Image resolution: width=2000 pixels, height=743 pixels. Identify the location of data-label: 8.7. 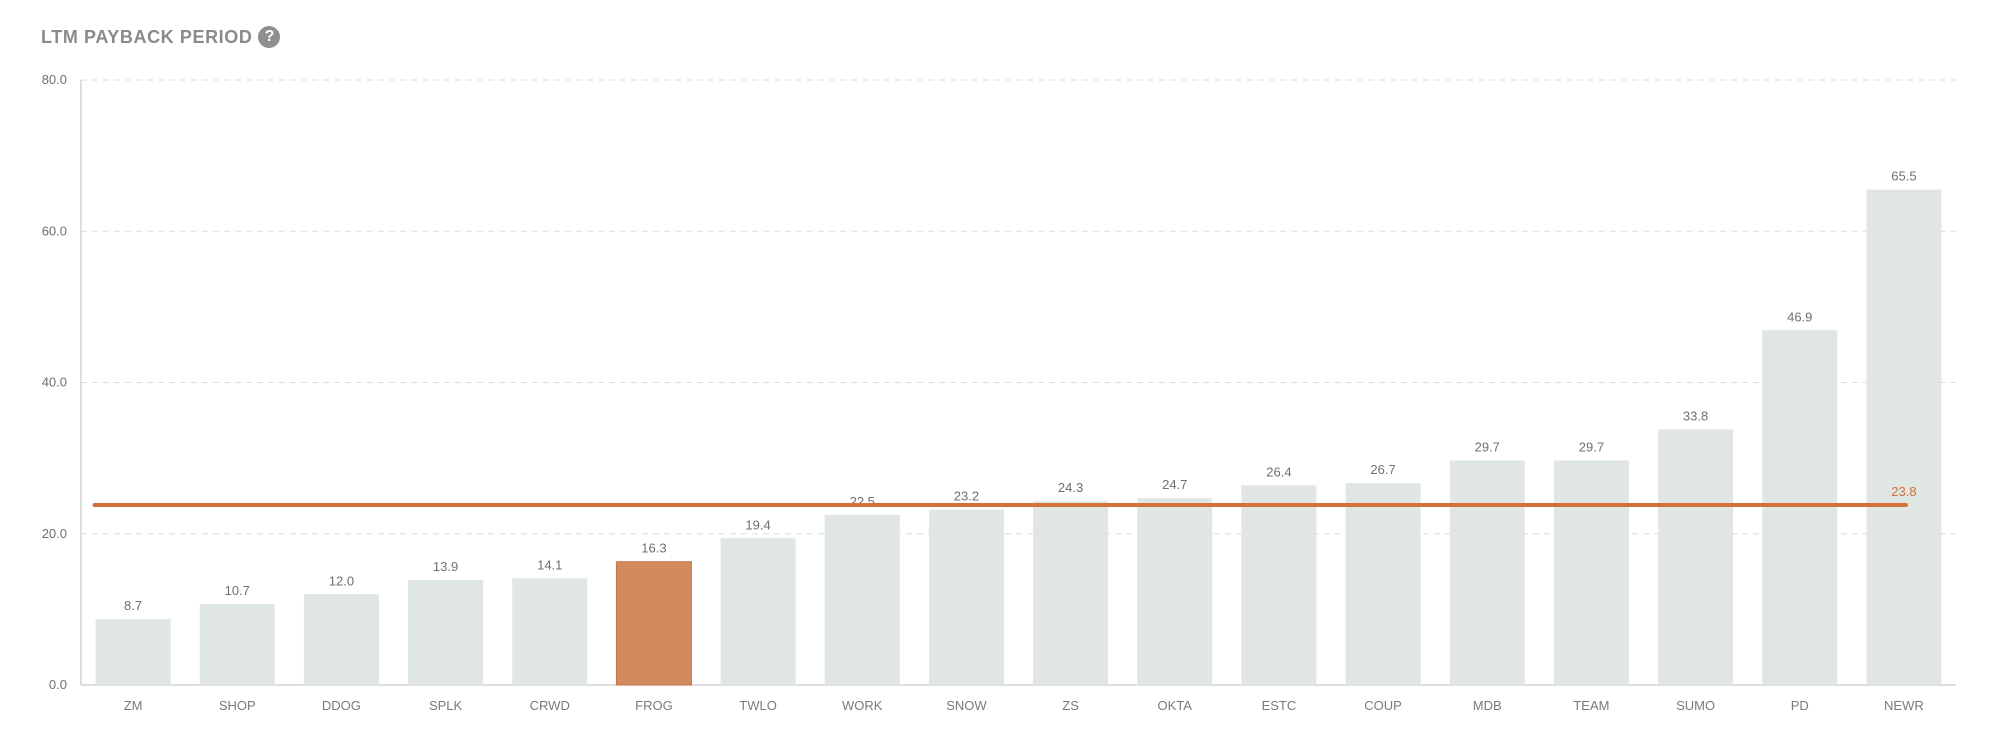
(133, 605).